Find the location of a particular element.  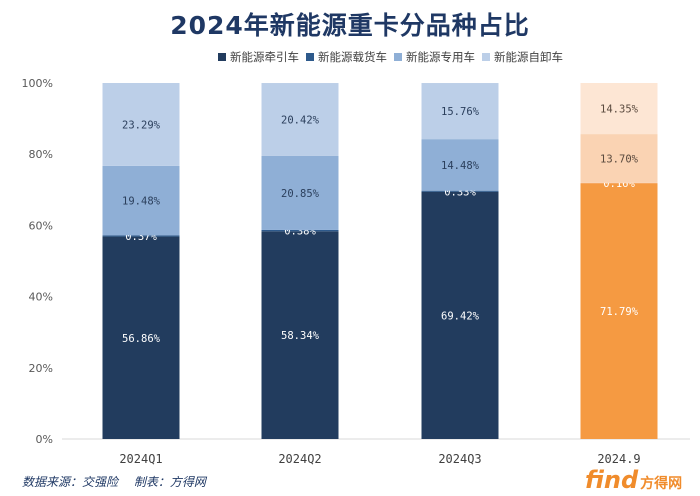

legend-item-special: 新能源专用车 is located at coordinates (434, 57).